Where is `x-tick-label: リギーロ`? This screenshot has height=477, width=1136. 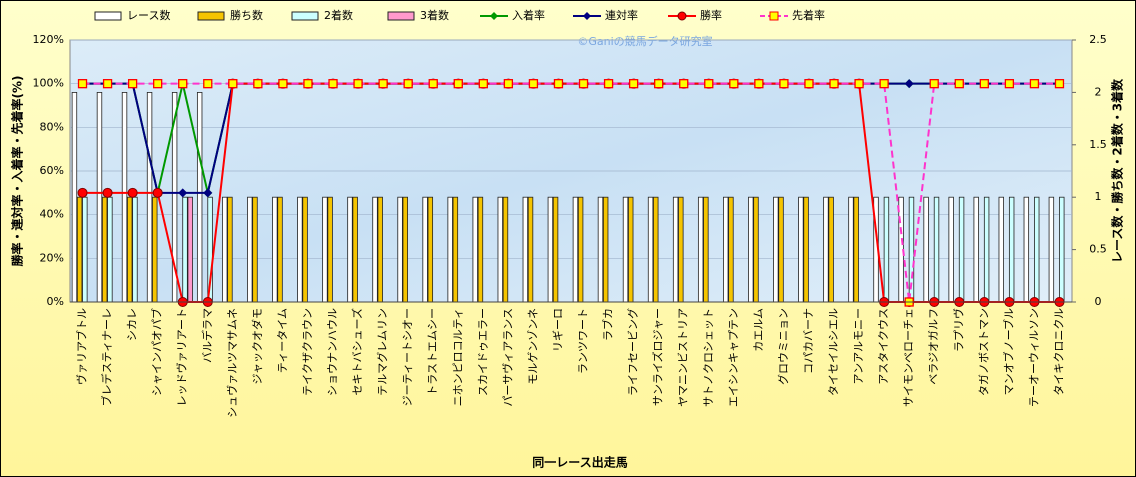 x-tick-label: リギーロ is located at coordinates (557, 330).